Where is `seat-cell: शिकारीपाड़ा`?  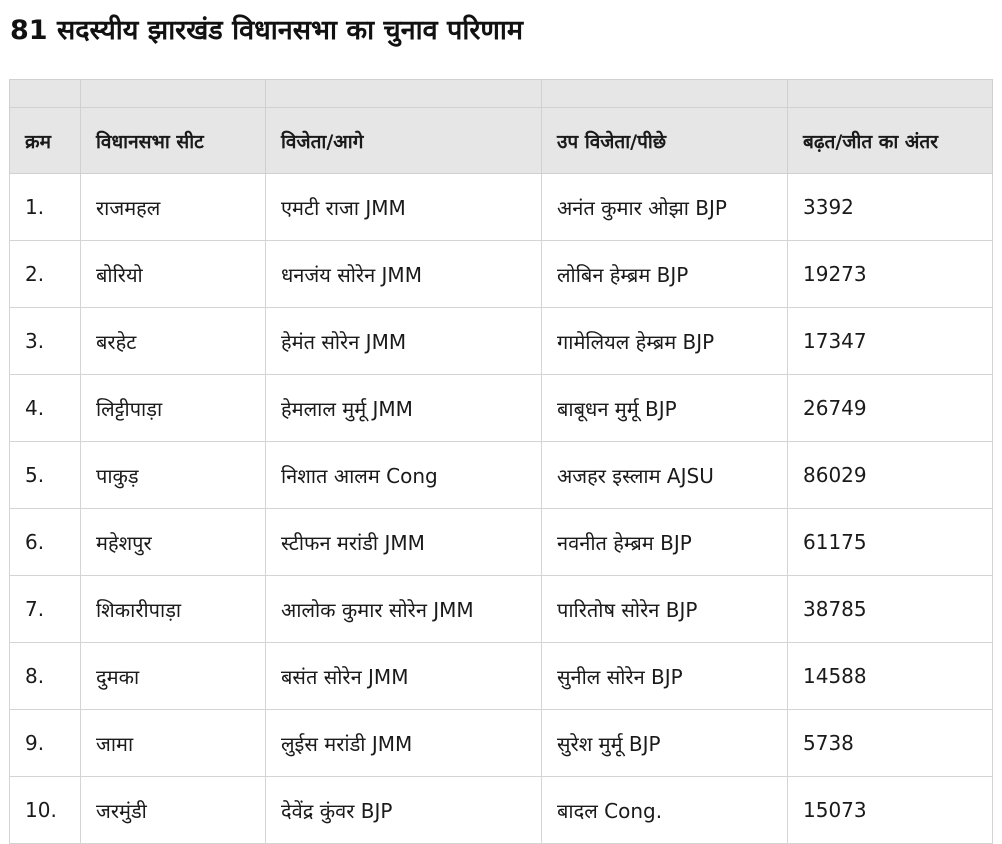
seat-cell: शिकारीपाड़ा is located at coordinates (173, 609).